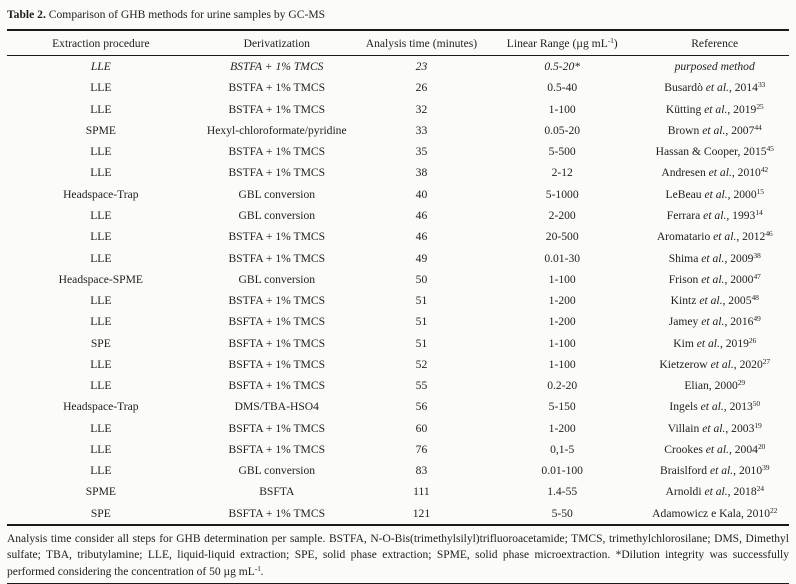  Describe the element at coordinates (421, 513) in the screenshot. I see `time-cell: 121` at that location.